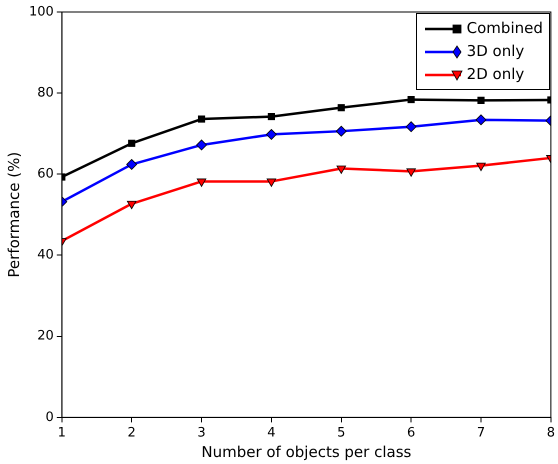  What do you see at coordinates (45, 336) in the screenshot?
I see `y-tick-label: 20` at bounding box center [45, 336].